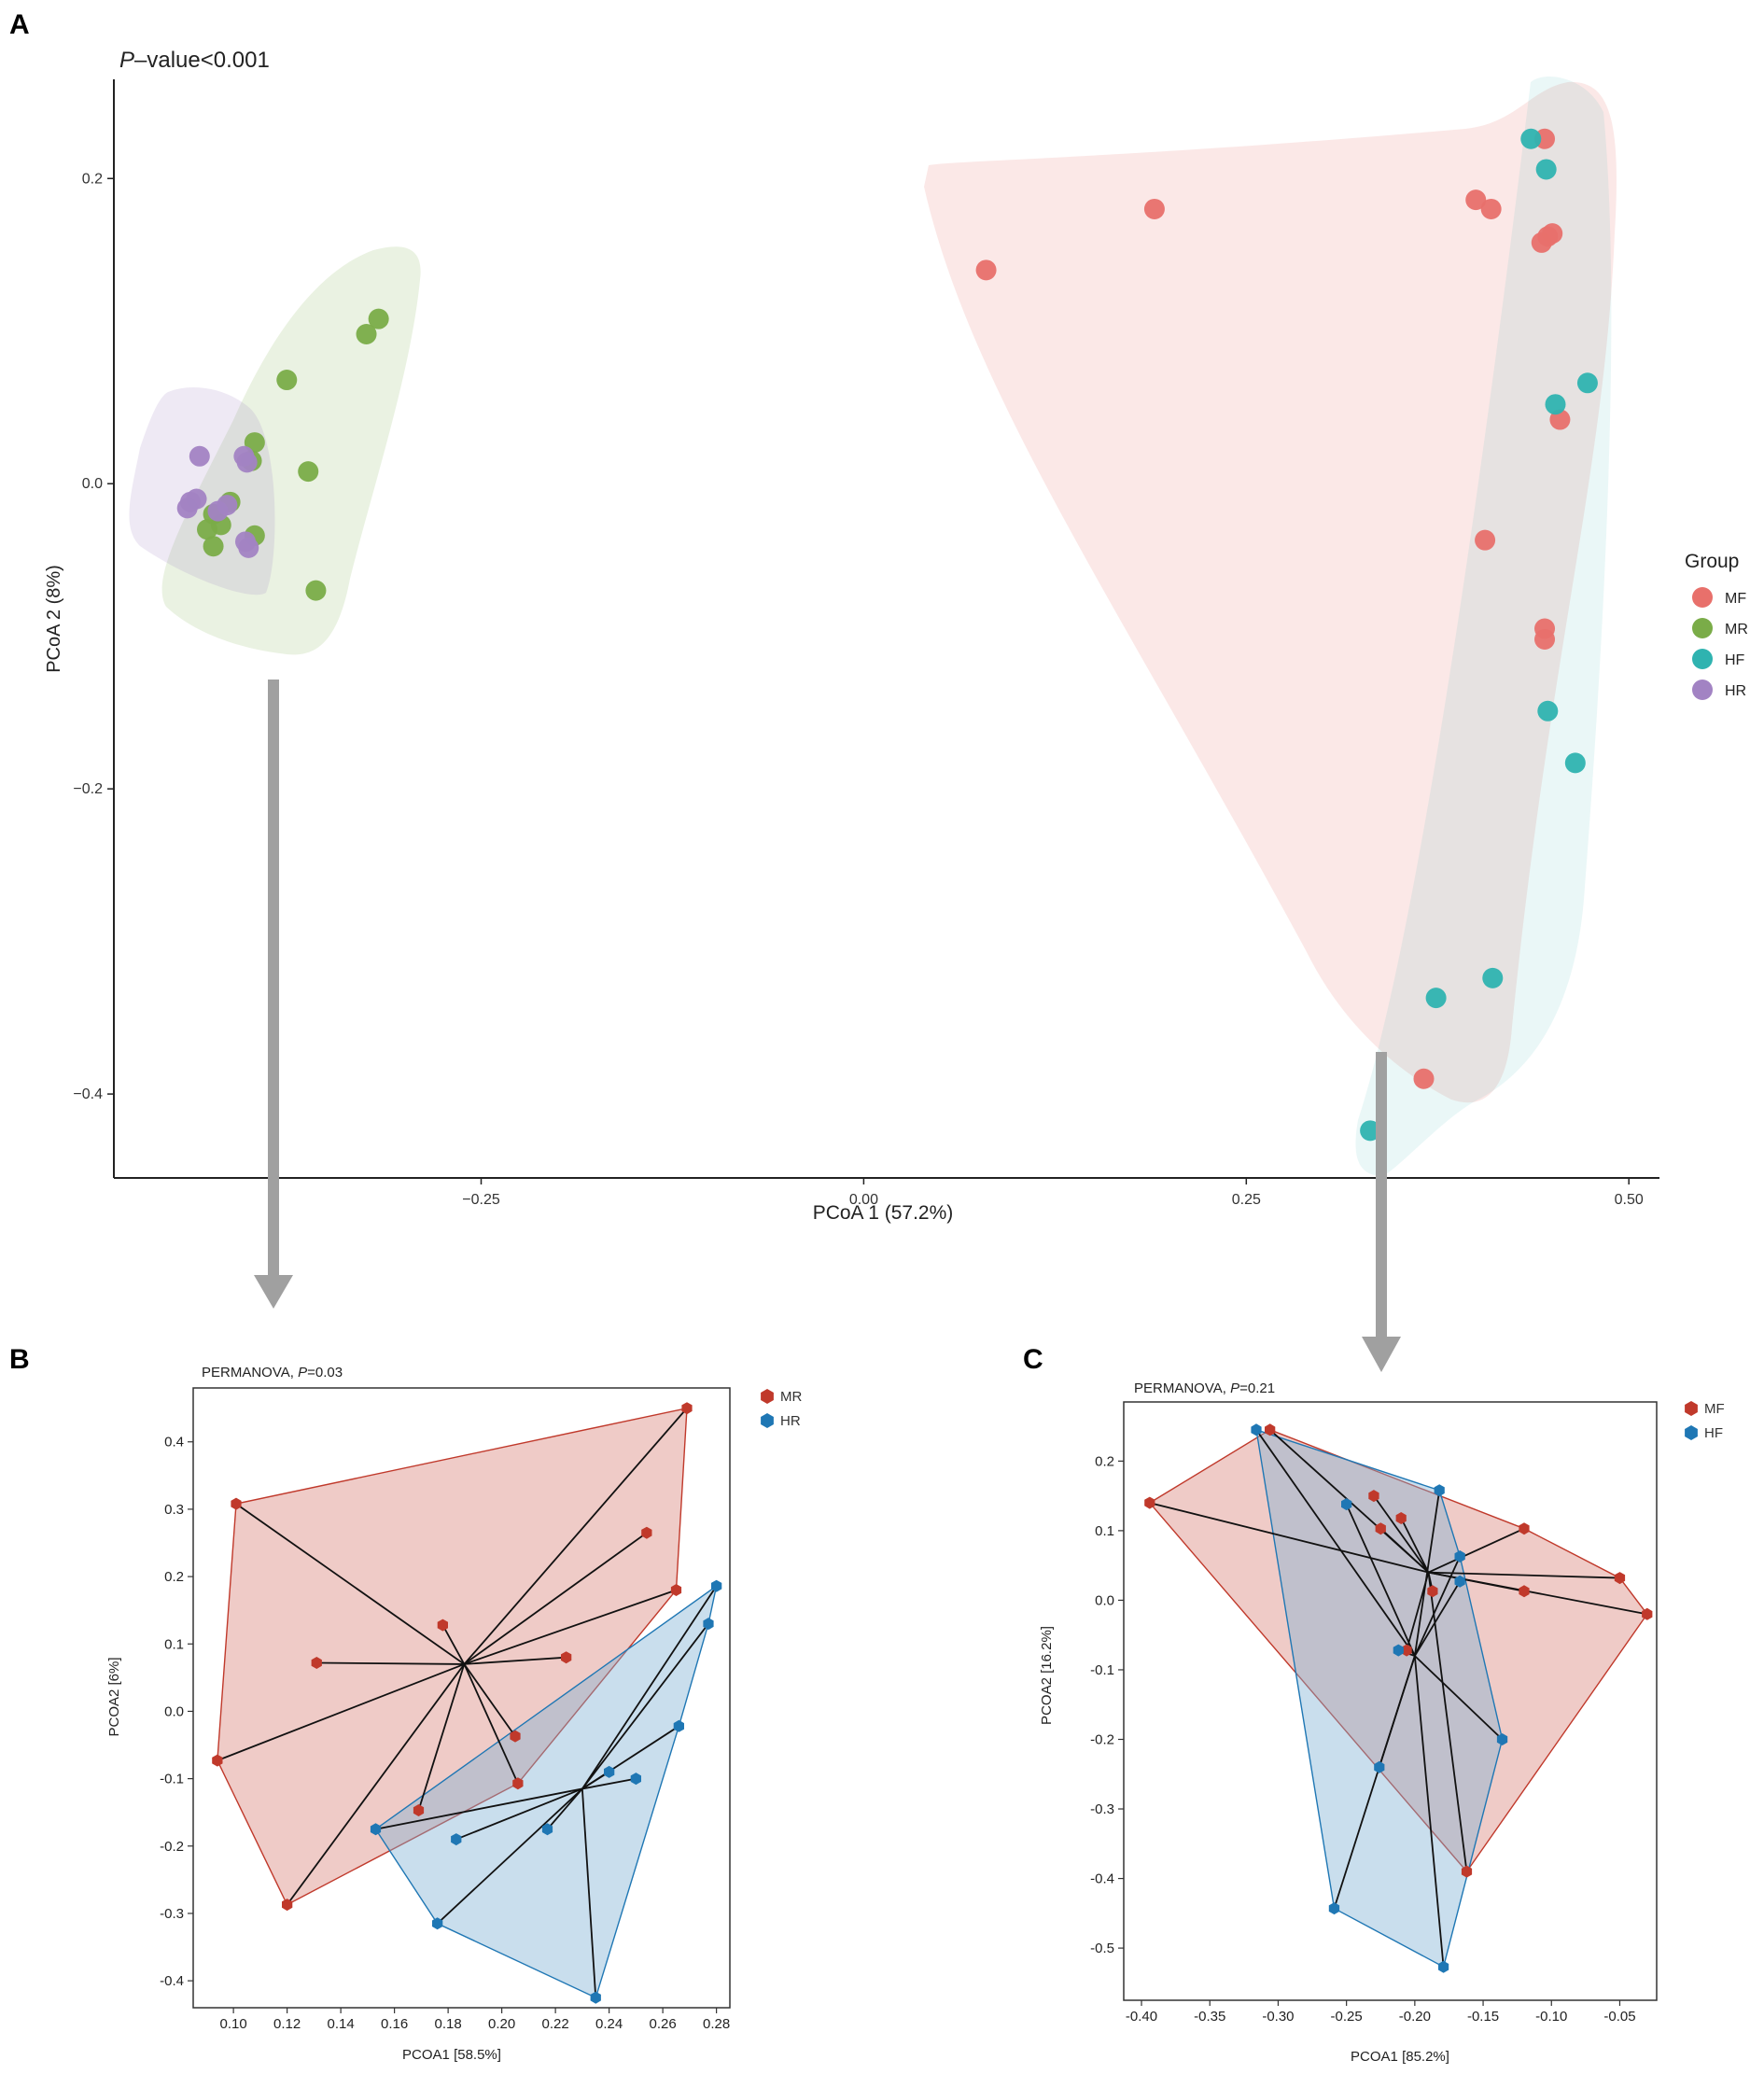 This screenshot has height=2074, width=1764. What do you see at coordinates (475, 2020) in the screenshot?
I see `b-x-ticks: 0.10 0.12 0.14 0.16 0.18 0.20 0.22 0.24 0.26 0.28` at bounding box center [475, 2020].